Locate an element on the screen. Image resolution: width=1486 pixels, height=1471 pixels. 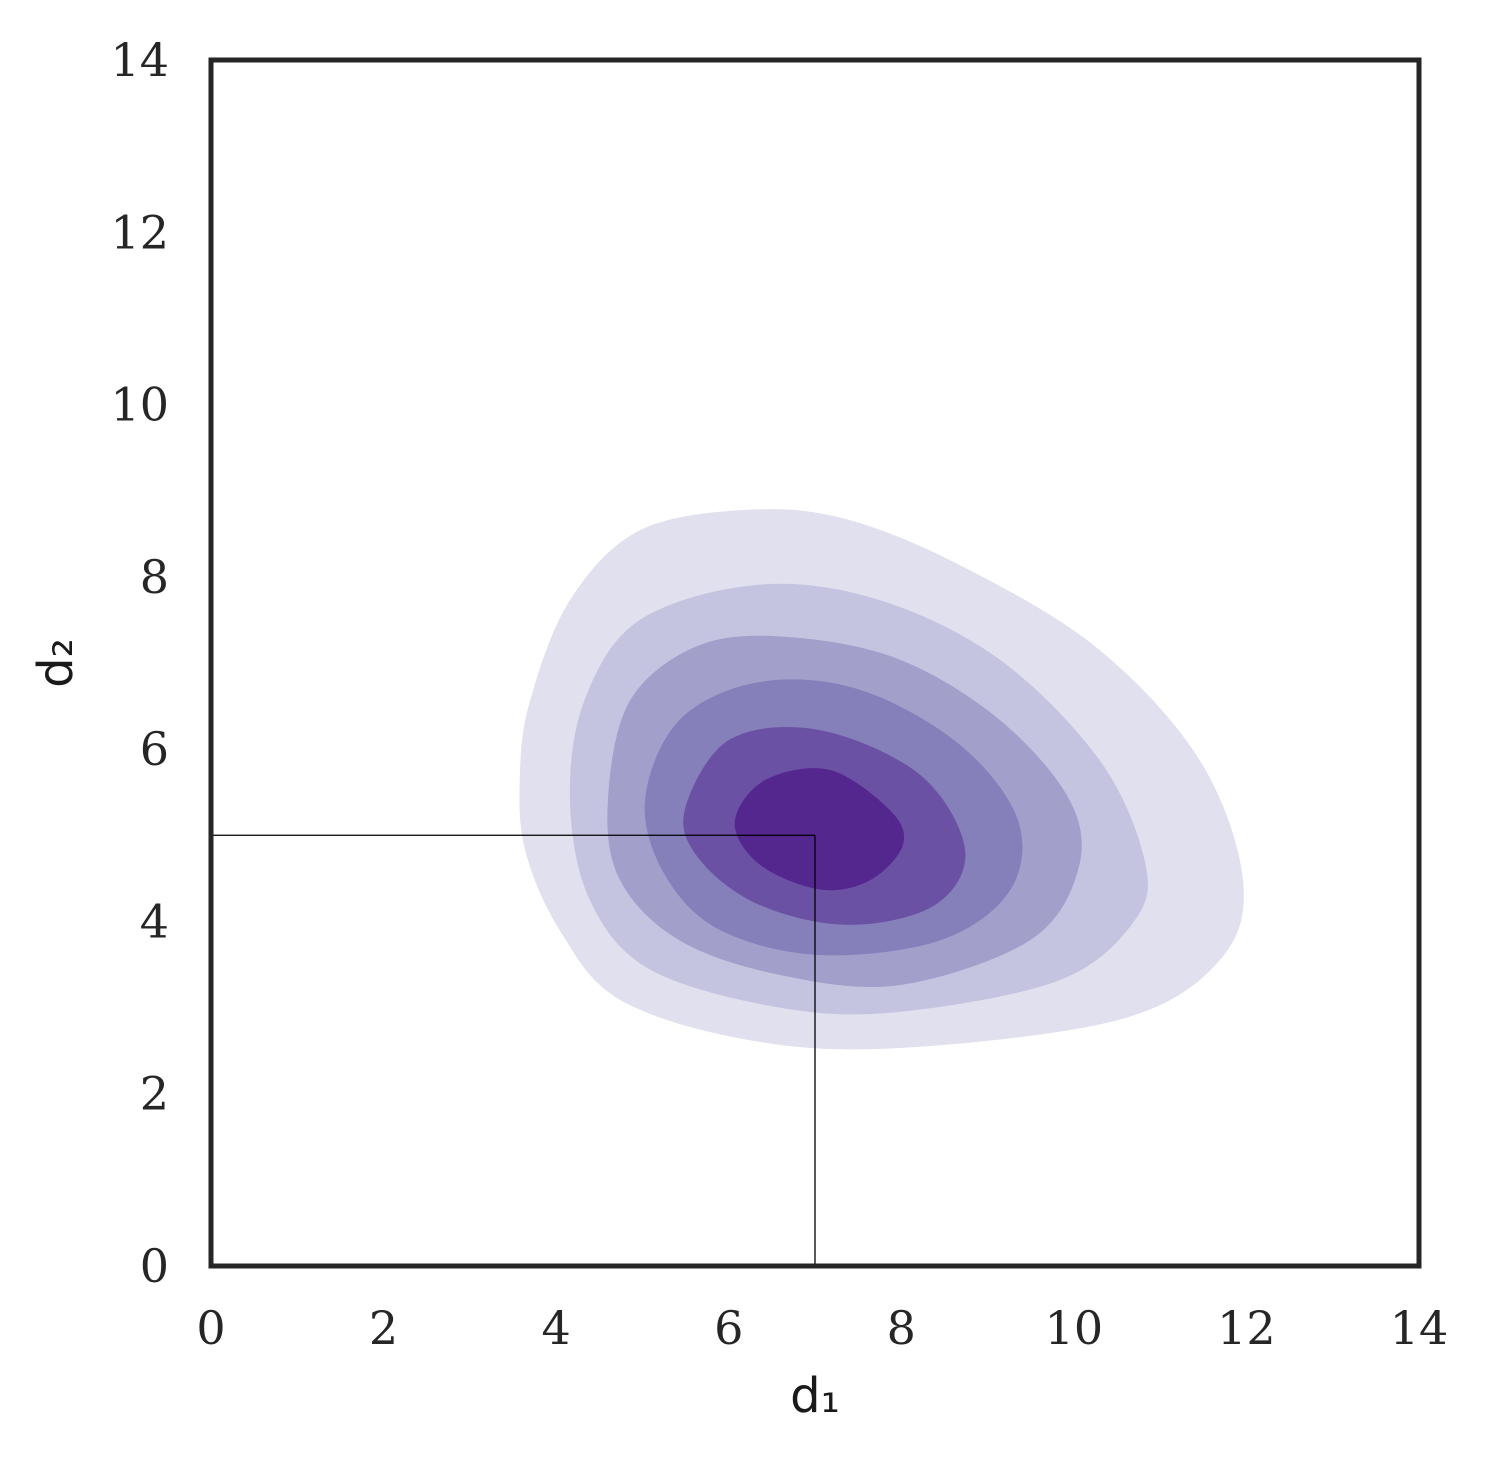
y-tick-label: 2 is located at coordinates (154, 1094).